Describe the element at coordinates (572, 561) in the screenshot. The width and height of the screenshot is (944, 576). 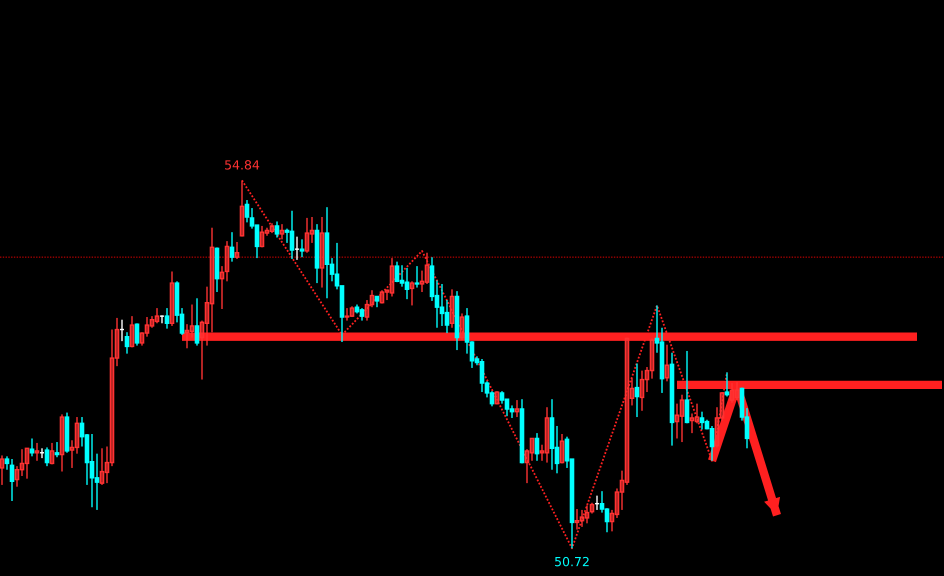
I see `annotation: 50.72` at that location.